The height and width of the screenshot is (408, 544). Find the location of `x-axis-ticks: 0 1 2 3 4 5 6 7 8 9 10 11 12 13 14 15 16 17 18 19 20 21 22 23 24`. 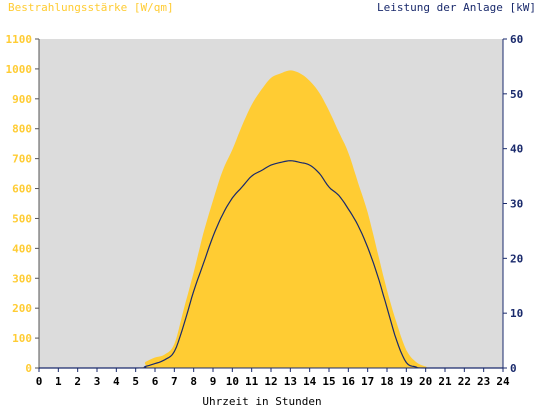

x-axis-ticks: 0 1 2 3 4 5 6 7 8 9 10 11 12 13 14 15 16 17 18 19 20 21 22 23 24 is located at coordinates (273, 378).